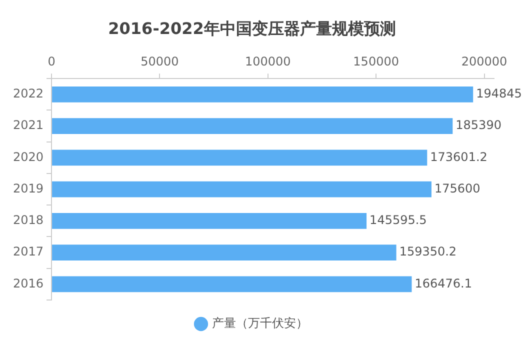 This screenshot has height=348, width=530. What do you see at coordinates (499, 93) in the screenshot?
I see `data-label: 194845` at bounding box center [499, 93].